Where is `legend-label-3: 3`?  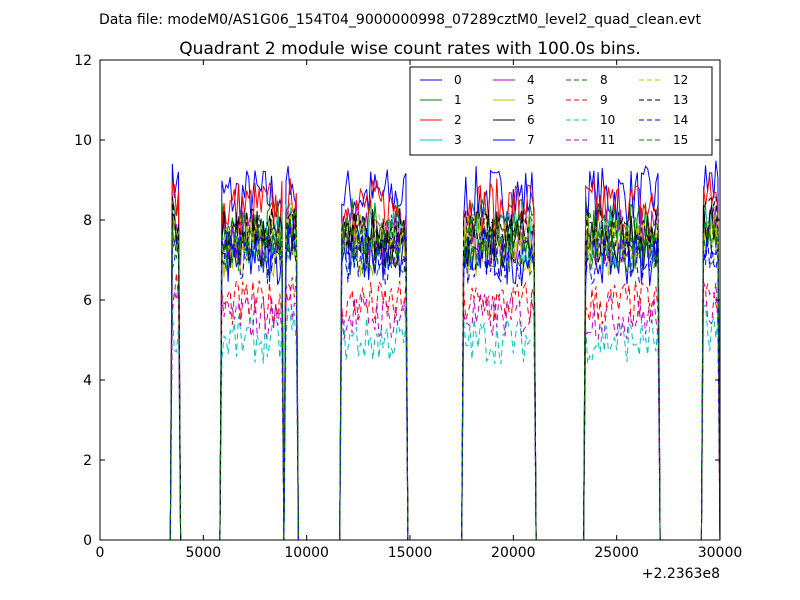
legend-label-3: 3 is located at coordinates (458, 140).